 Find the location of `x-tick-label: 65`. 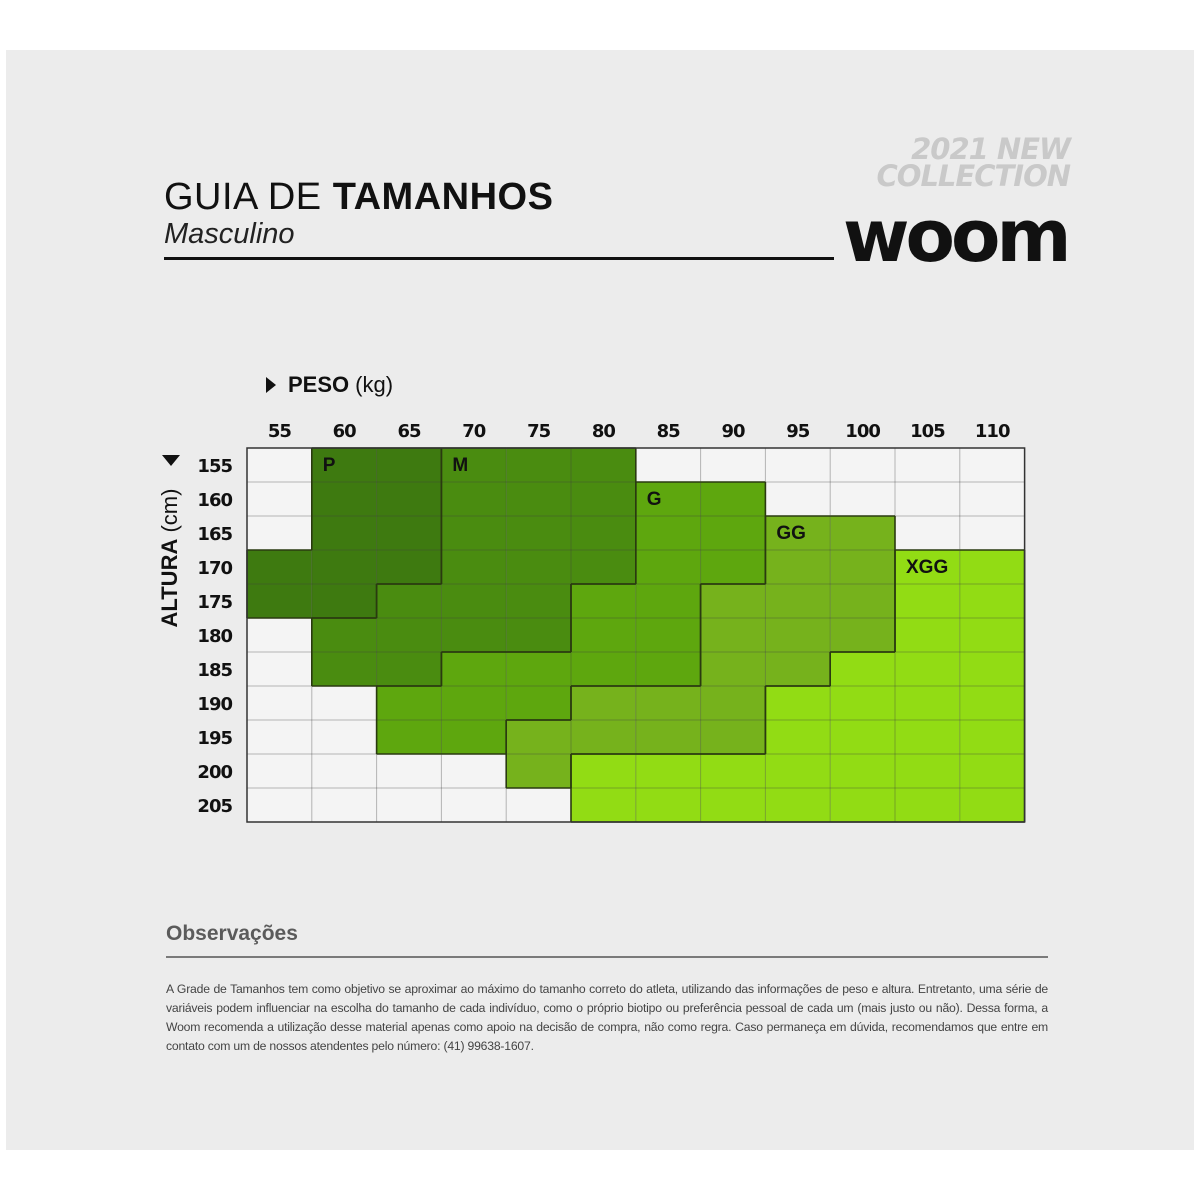

x-tick-label: 65 is located at coordinates (409, 431).